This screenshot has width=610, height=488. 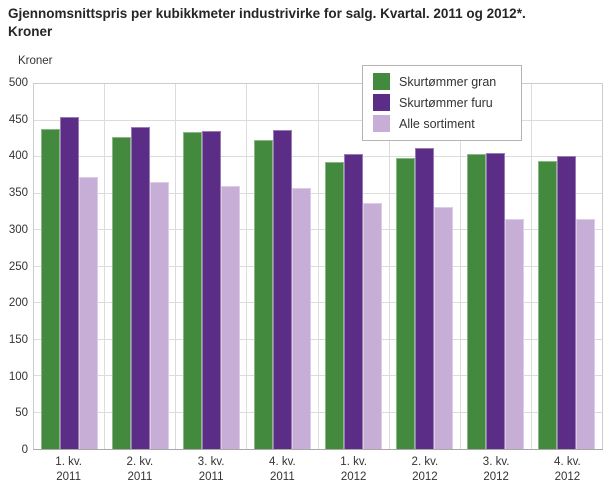 What do you see at coordinates (18, 156) in the screenshot?
I see `y-tick-label: 400` at bounding box center [18, 156].